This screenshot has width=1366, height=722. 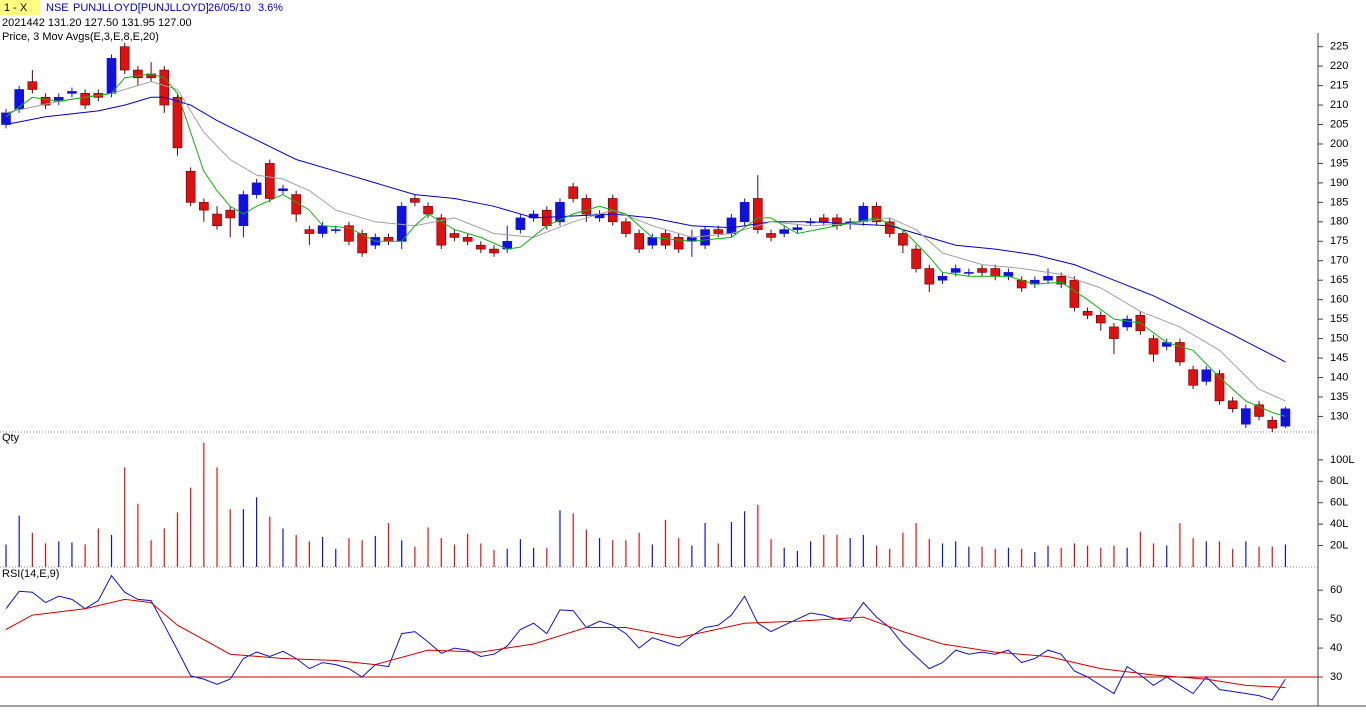 I want to click on y-tick-label: 215, so click(x=1339, y=86).